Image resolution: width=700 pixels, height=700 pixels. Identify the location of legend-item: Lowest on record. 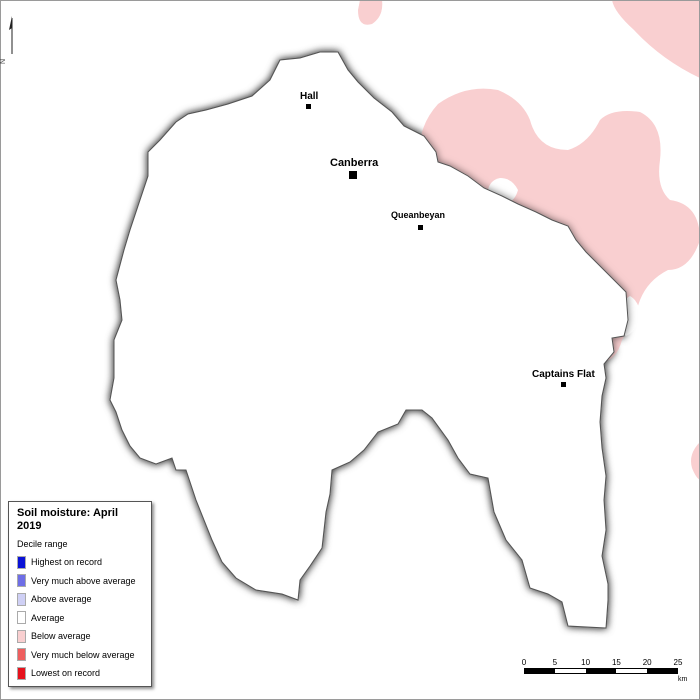
(84, 673).